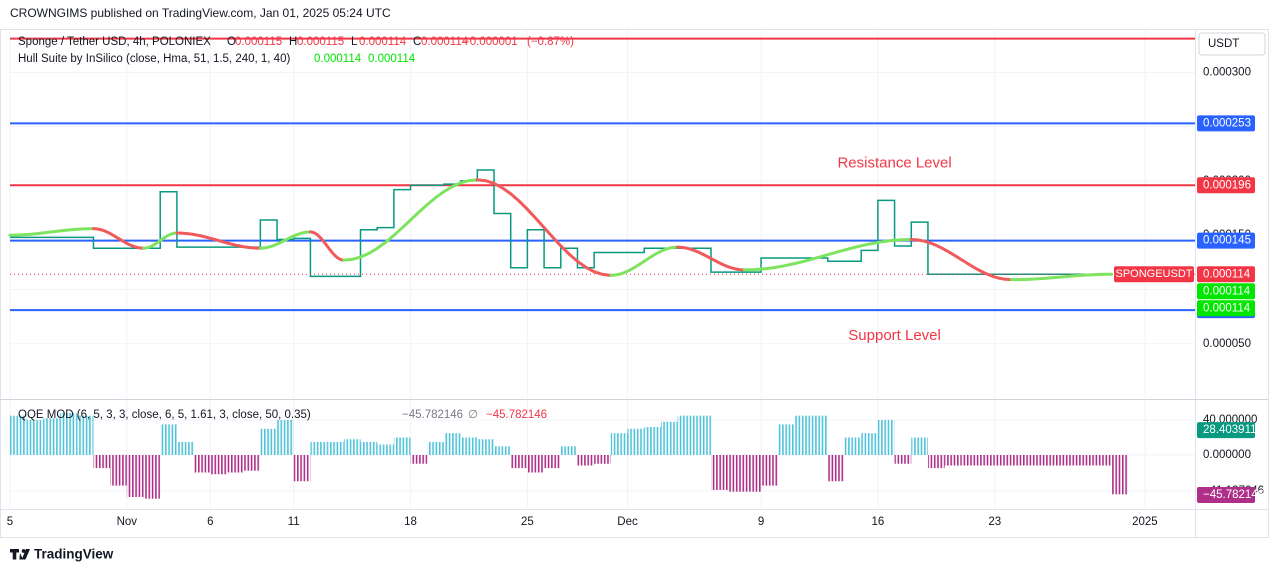 The image size is (1281, 578). I want to click on level-badge: 0.000145, so click(1227, 241).